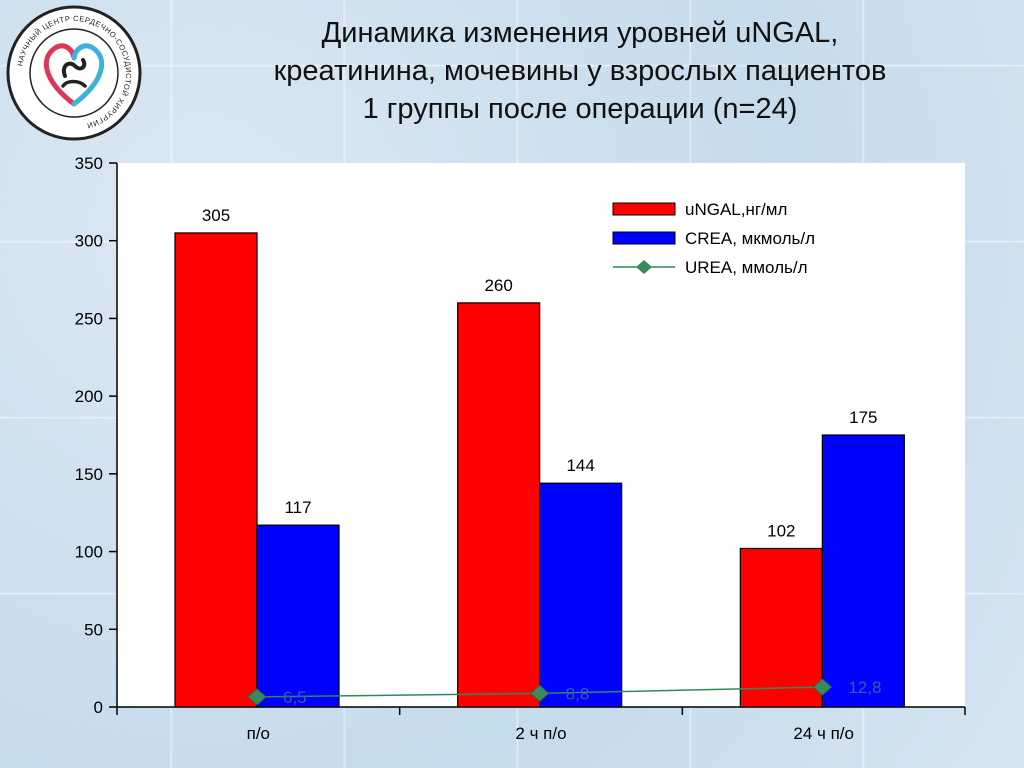 This screenshot has height=768, width=1024. I want to click on title-line-3: 1 группы после операции (n=24), so click(580, 109).